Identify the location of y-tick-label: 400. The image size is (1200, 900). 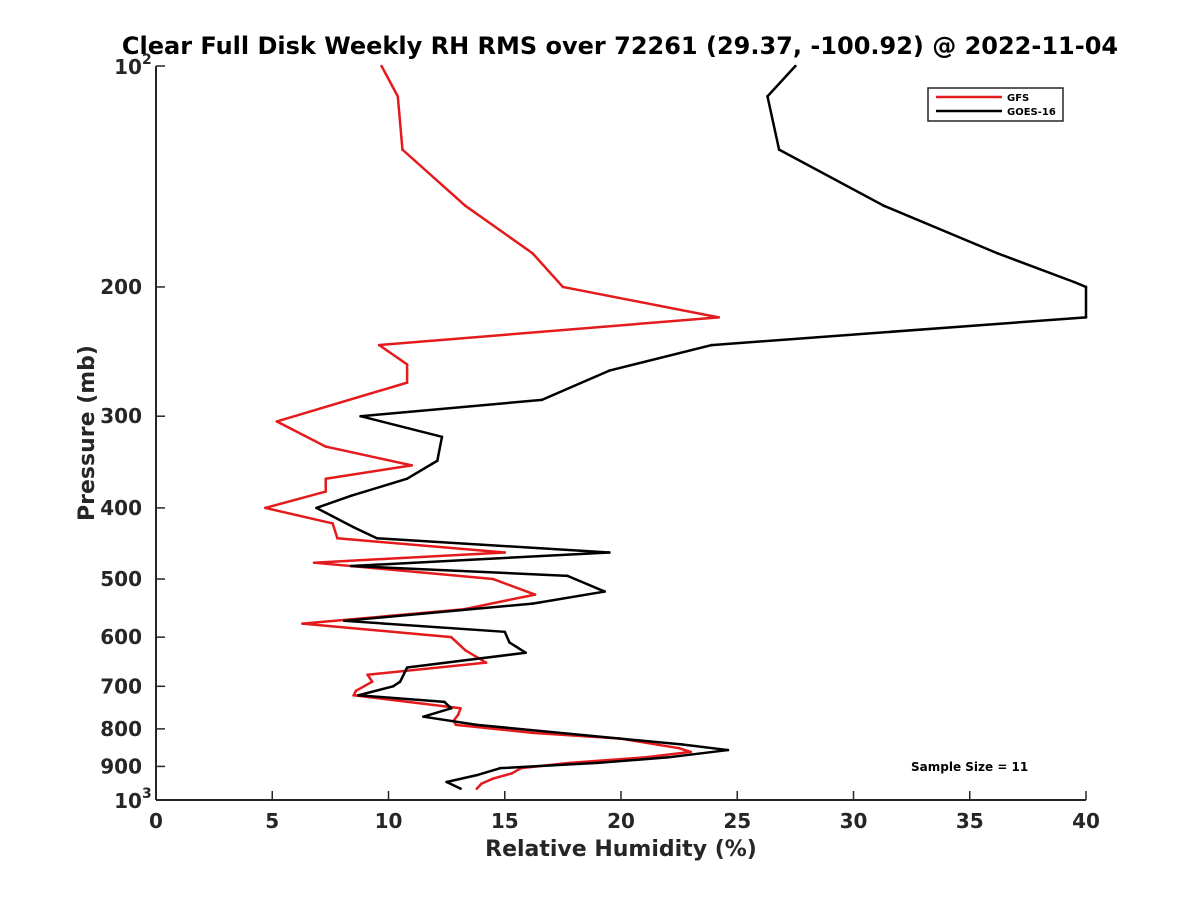
(121, 508).